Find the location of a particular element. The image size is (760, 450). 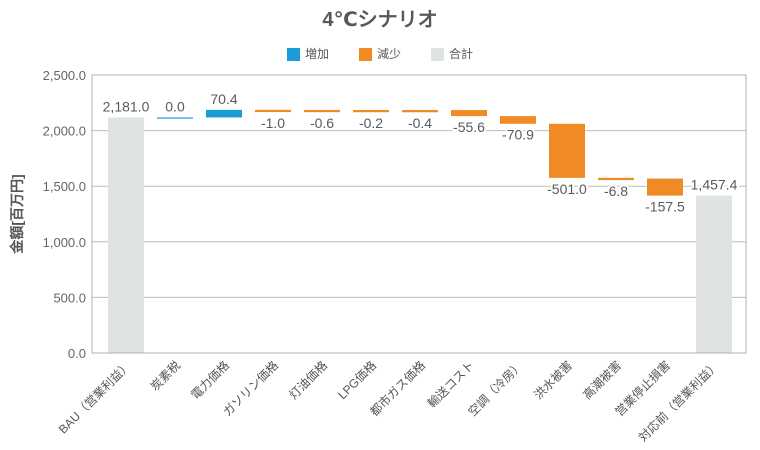

bar-value-label: -70.9 is located at coordinates (518, 135).